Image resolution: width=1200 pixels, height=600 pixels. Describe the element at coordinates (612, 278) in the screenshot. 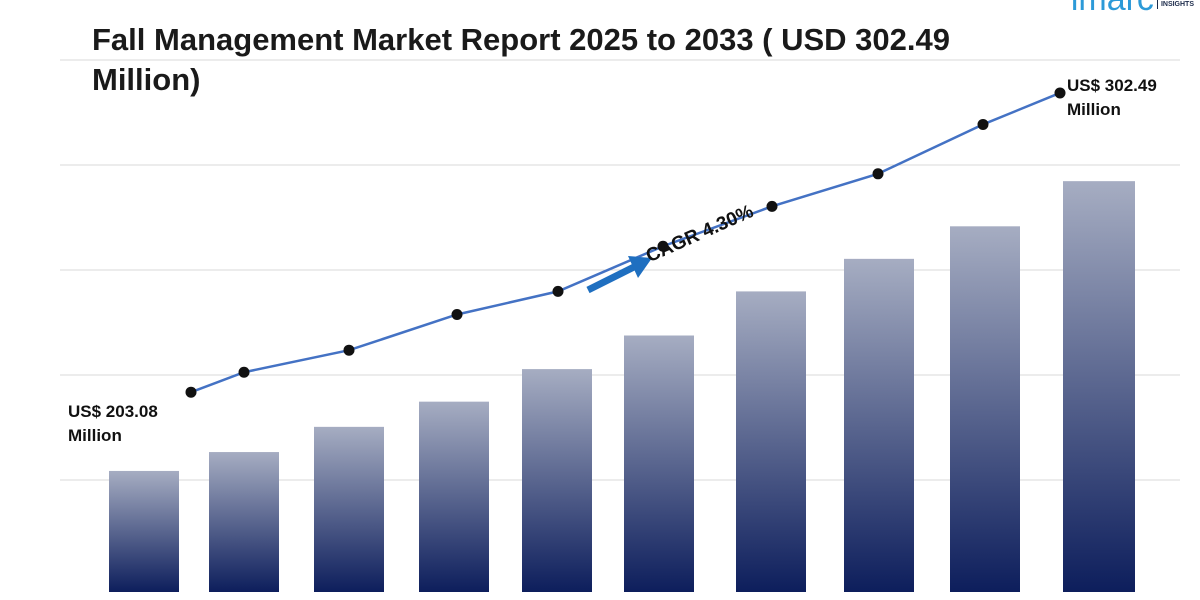

I see `cagr-arrow-shaft` at that location.